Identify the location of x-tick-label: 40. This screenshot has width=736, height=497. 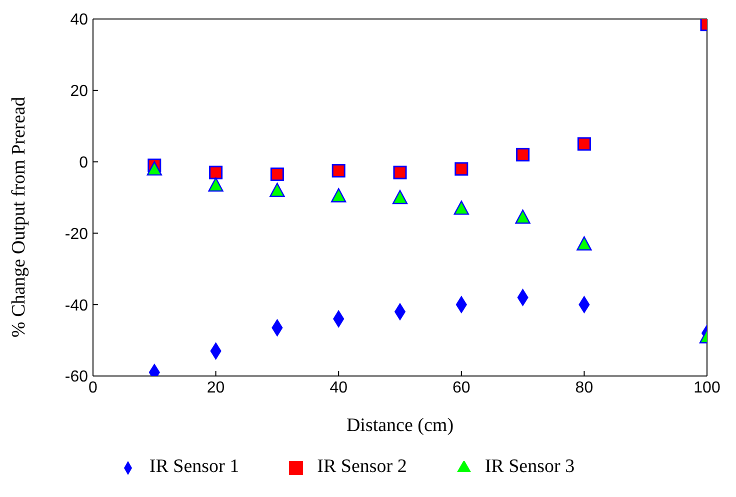
(339, 387).